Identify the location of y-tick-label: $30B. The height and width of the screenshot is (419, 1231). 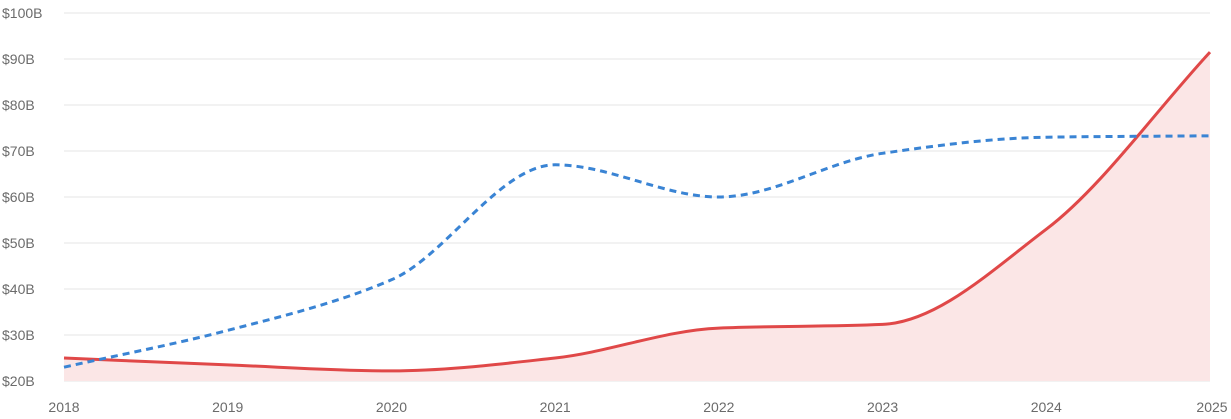
(18, 335).